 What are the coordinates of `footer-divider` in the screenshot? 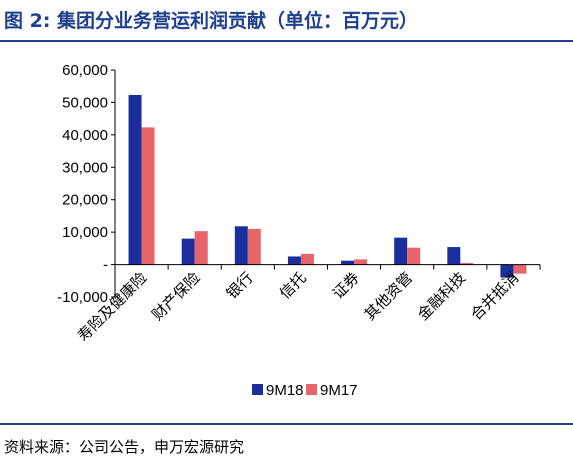 It's located at (286, 424).